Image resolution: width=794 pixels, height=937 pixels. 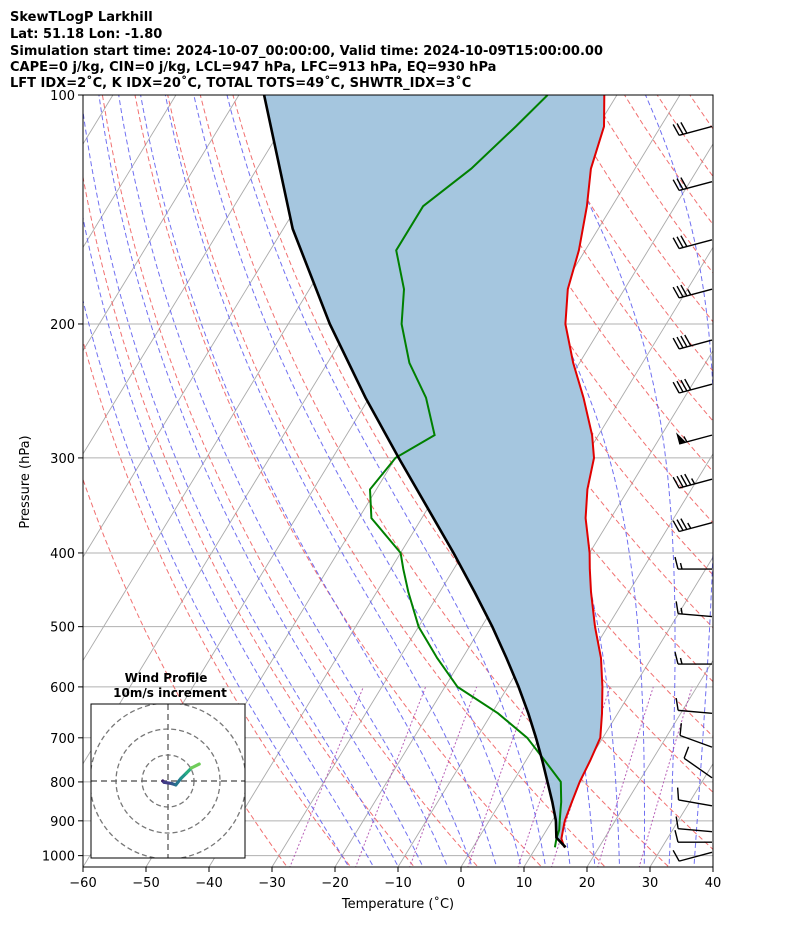 I want to click on y-tick-label: 300, so click(x=62, y=459).